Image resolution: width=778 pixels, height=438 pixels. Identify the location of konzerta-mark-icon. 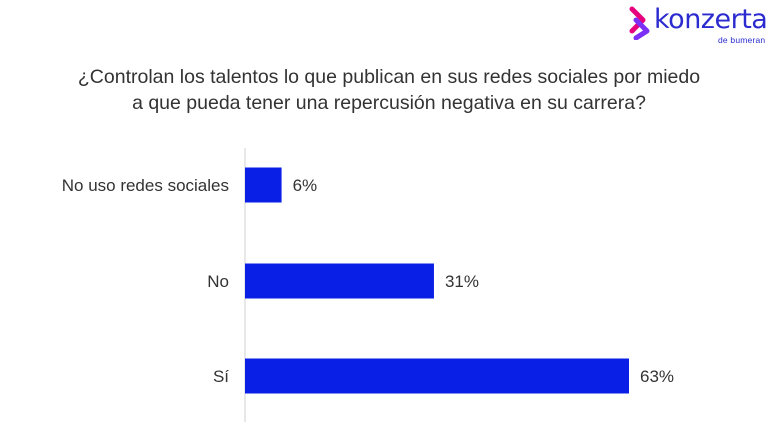
(639, 23).